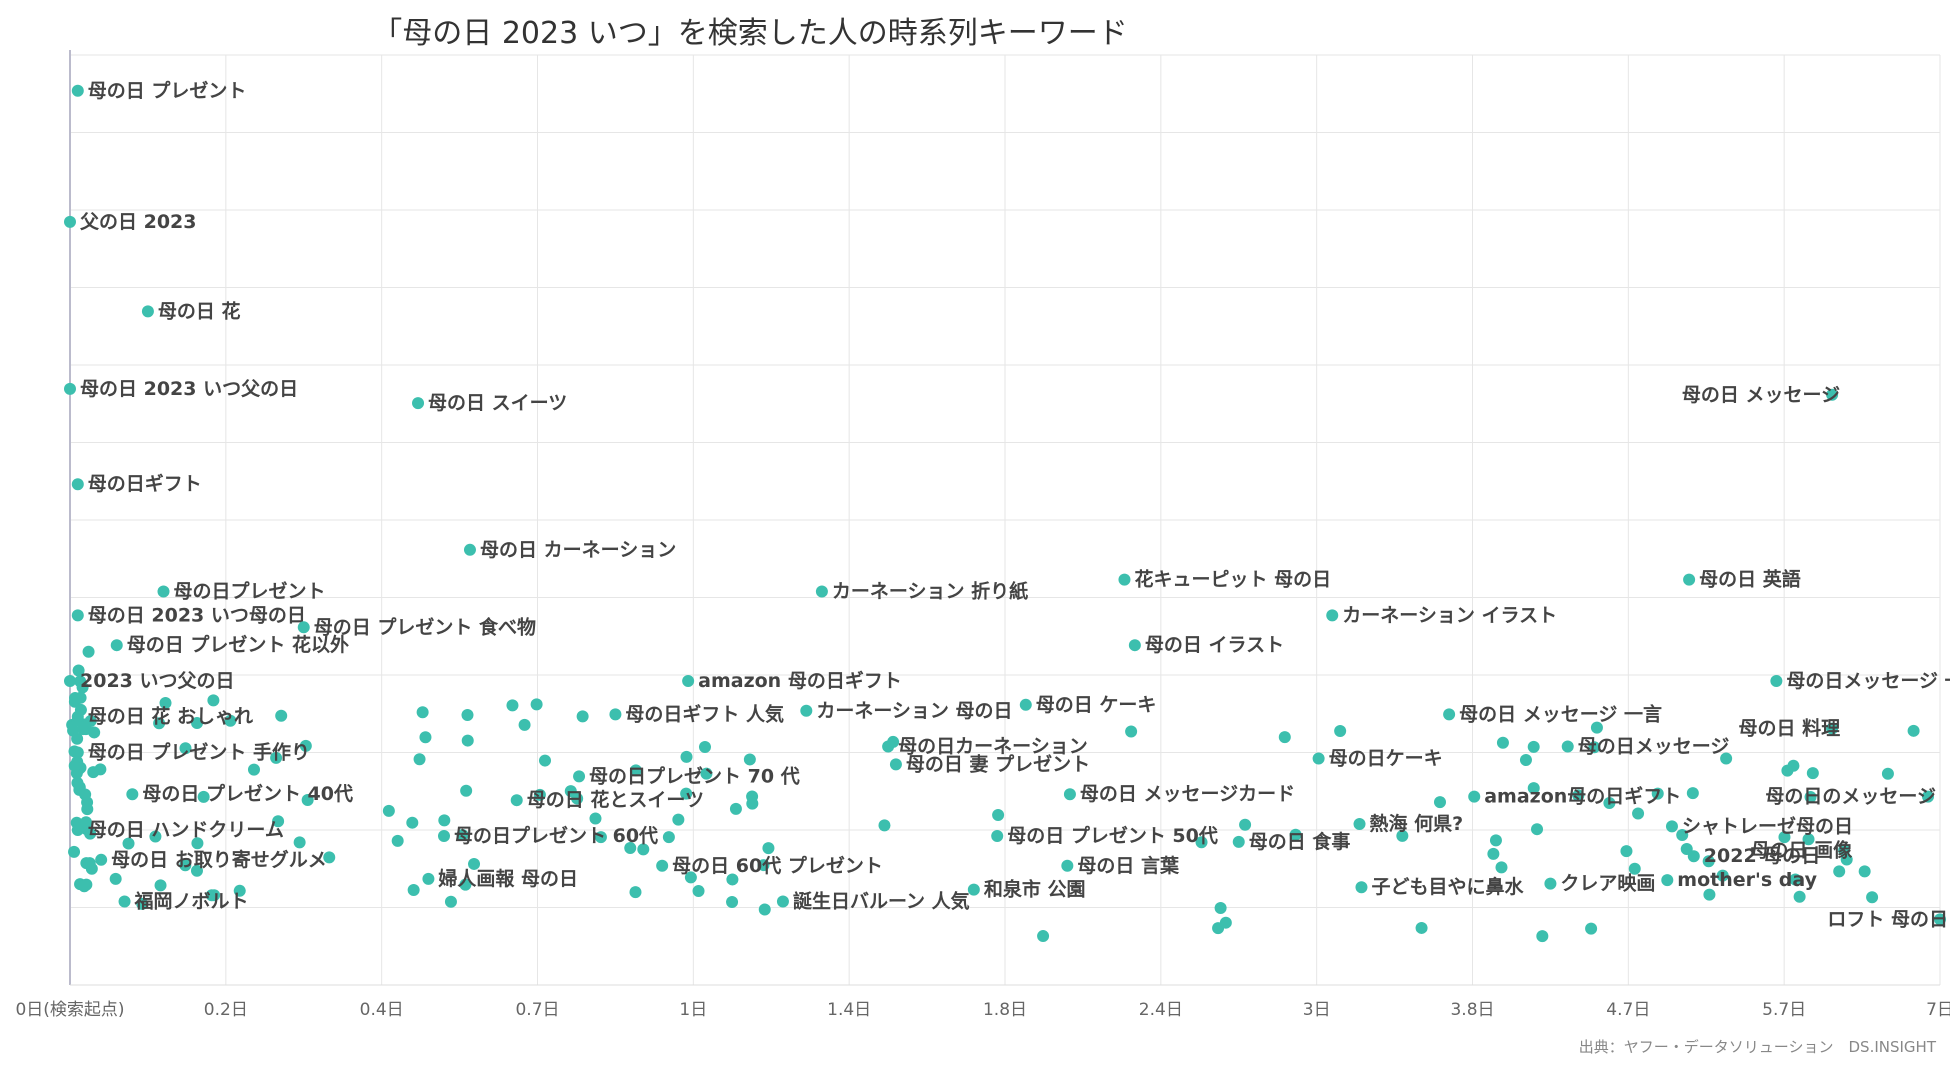 This screenshot has height=1069, width=1950. Describe the element at coordinates (382, 1010) in the screenshot. I see `x-tick-label: 0.4日` at that location.